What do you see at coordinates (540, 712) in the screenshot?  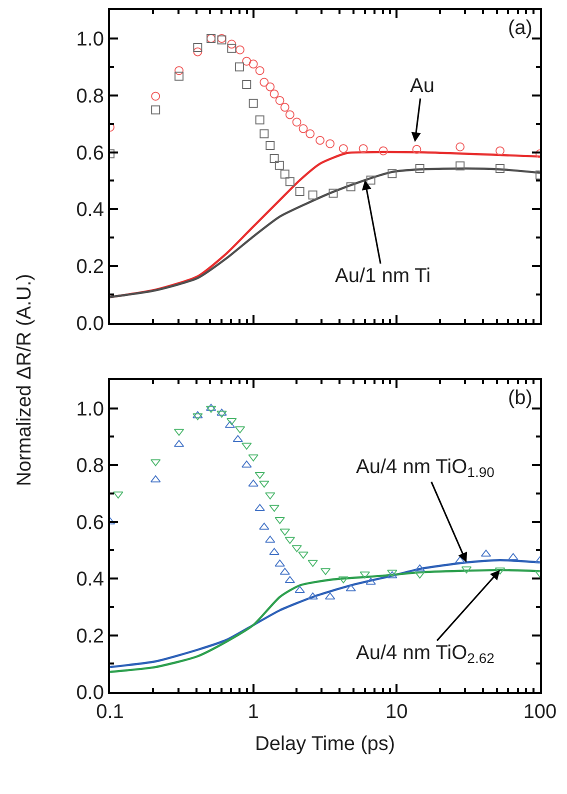 I see `x-tick-label: 100` at bounding box center [540, 712].